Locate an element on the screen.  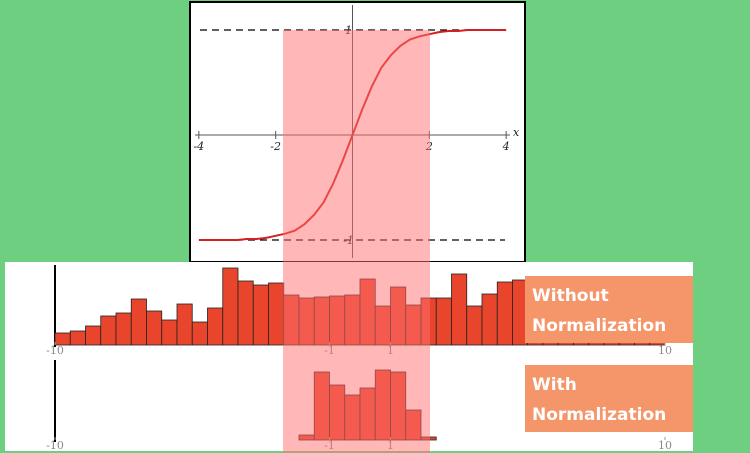
x-axis-label: x is located at coordinates (516, 132).